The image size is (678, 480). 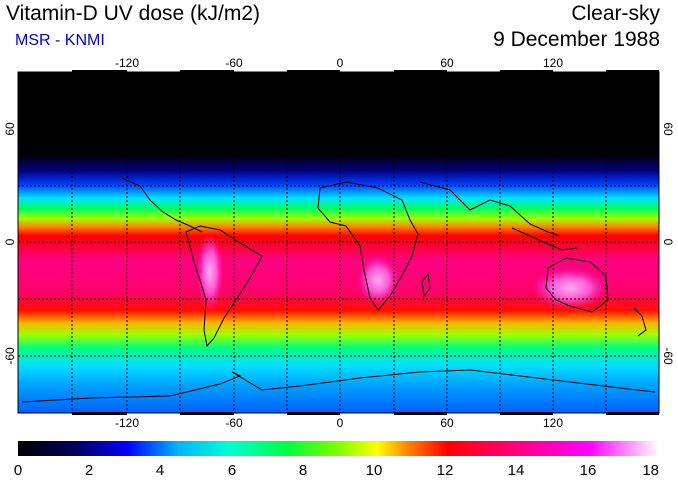 I want to click on lon-top-label-3: 0, so click(x=340, y=63).